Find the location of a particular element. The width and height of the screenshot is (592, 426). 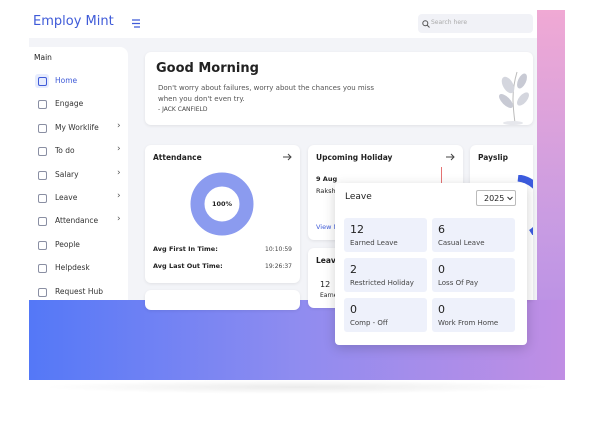

quote-author: - JACK CANFIELD is located at coordinates (183, 109).